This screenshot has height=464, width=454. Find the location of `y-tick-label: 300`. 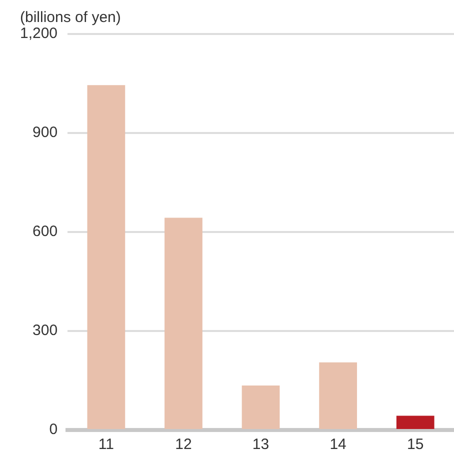

y-tick-label: 300 is located at coordinates (45, 331).